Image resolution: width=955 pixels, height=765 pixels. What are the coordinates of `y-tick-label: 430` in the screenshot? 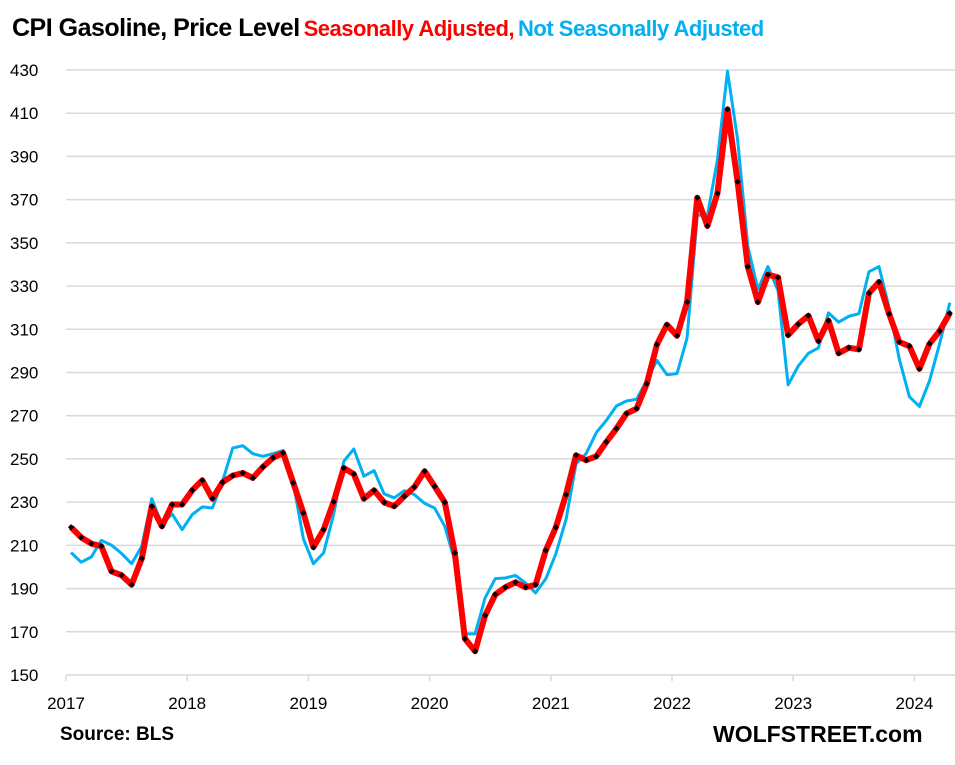 It's located at (24, 70).